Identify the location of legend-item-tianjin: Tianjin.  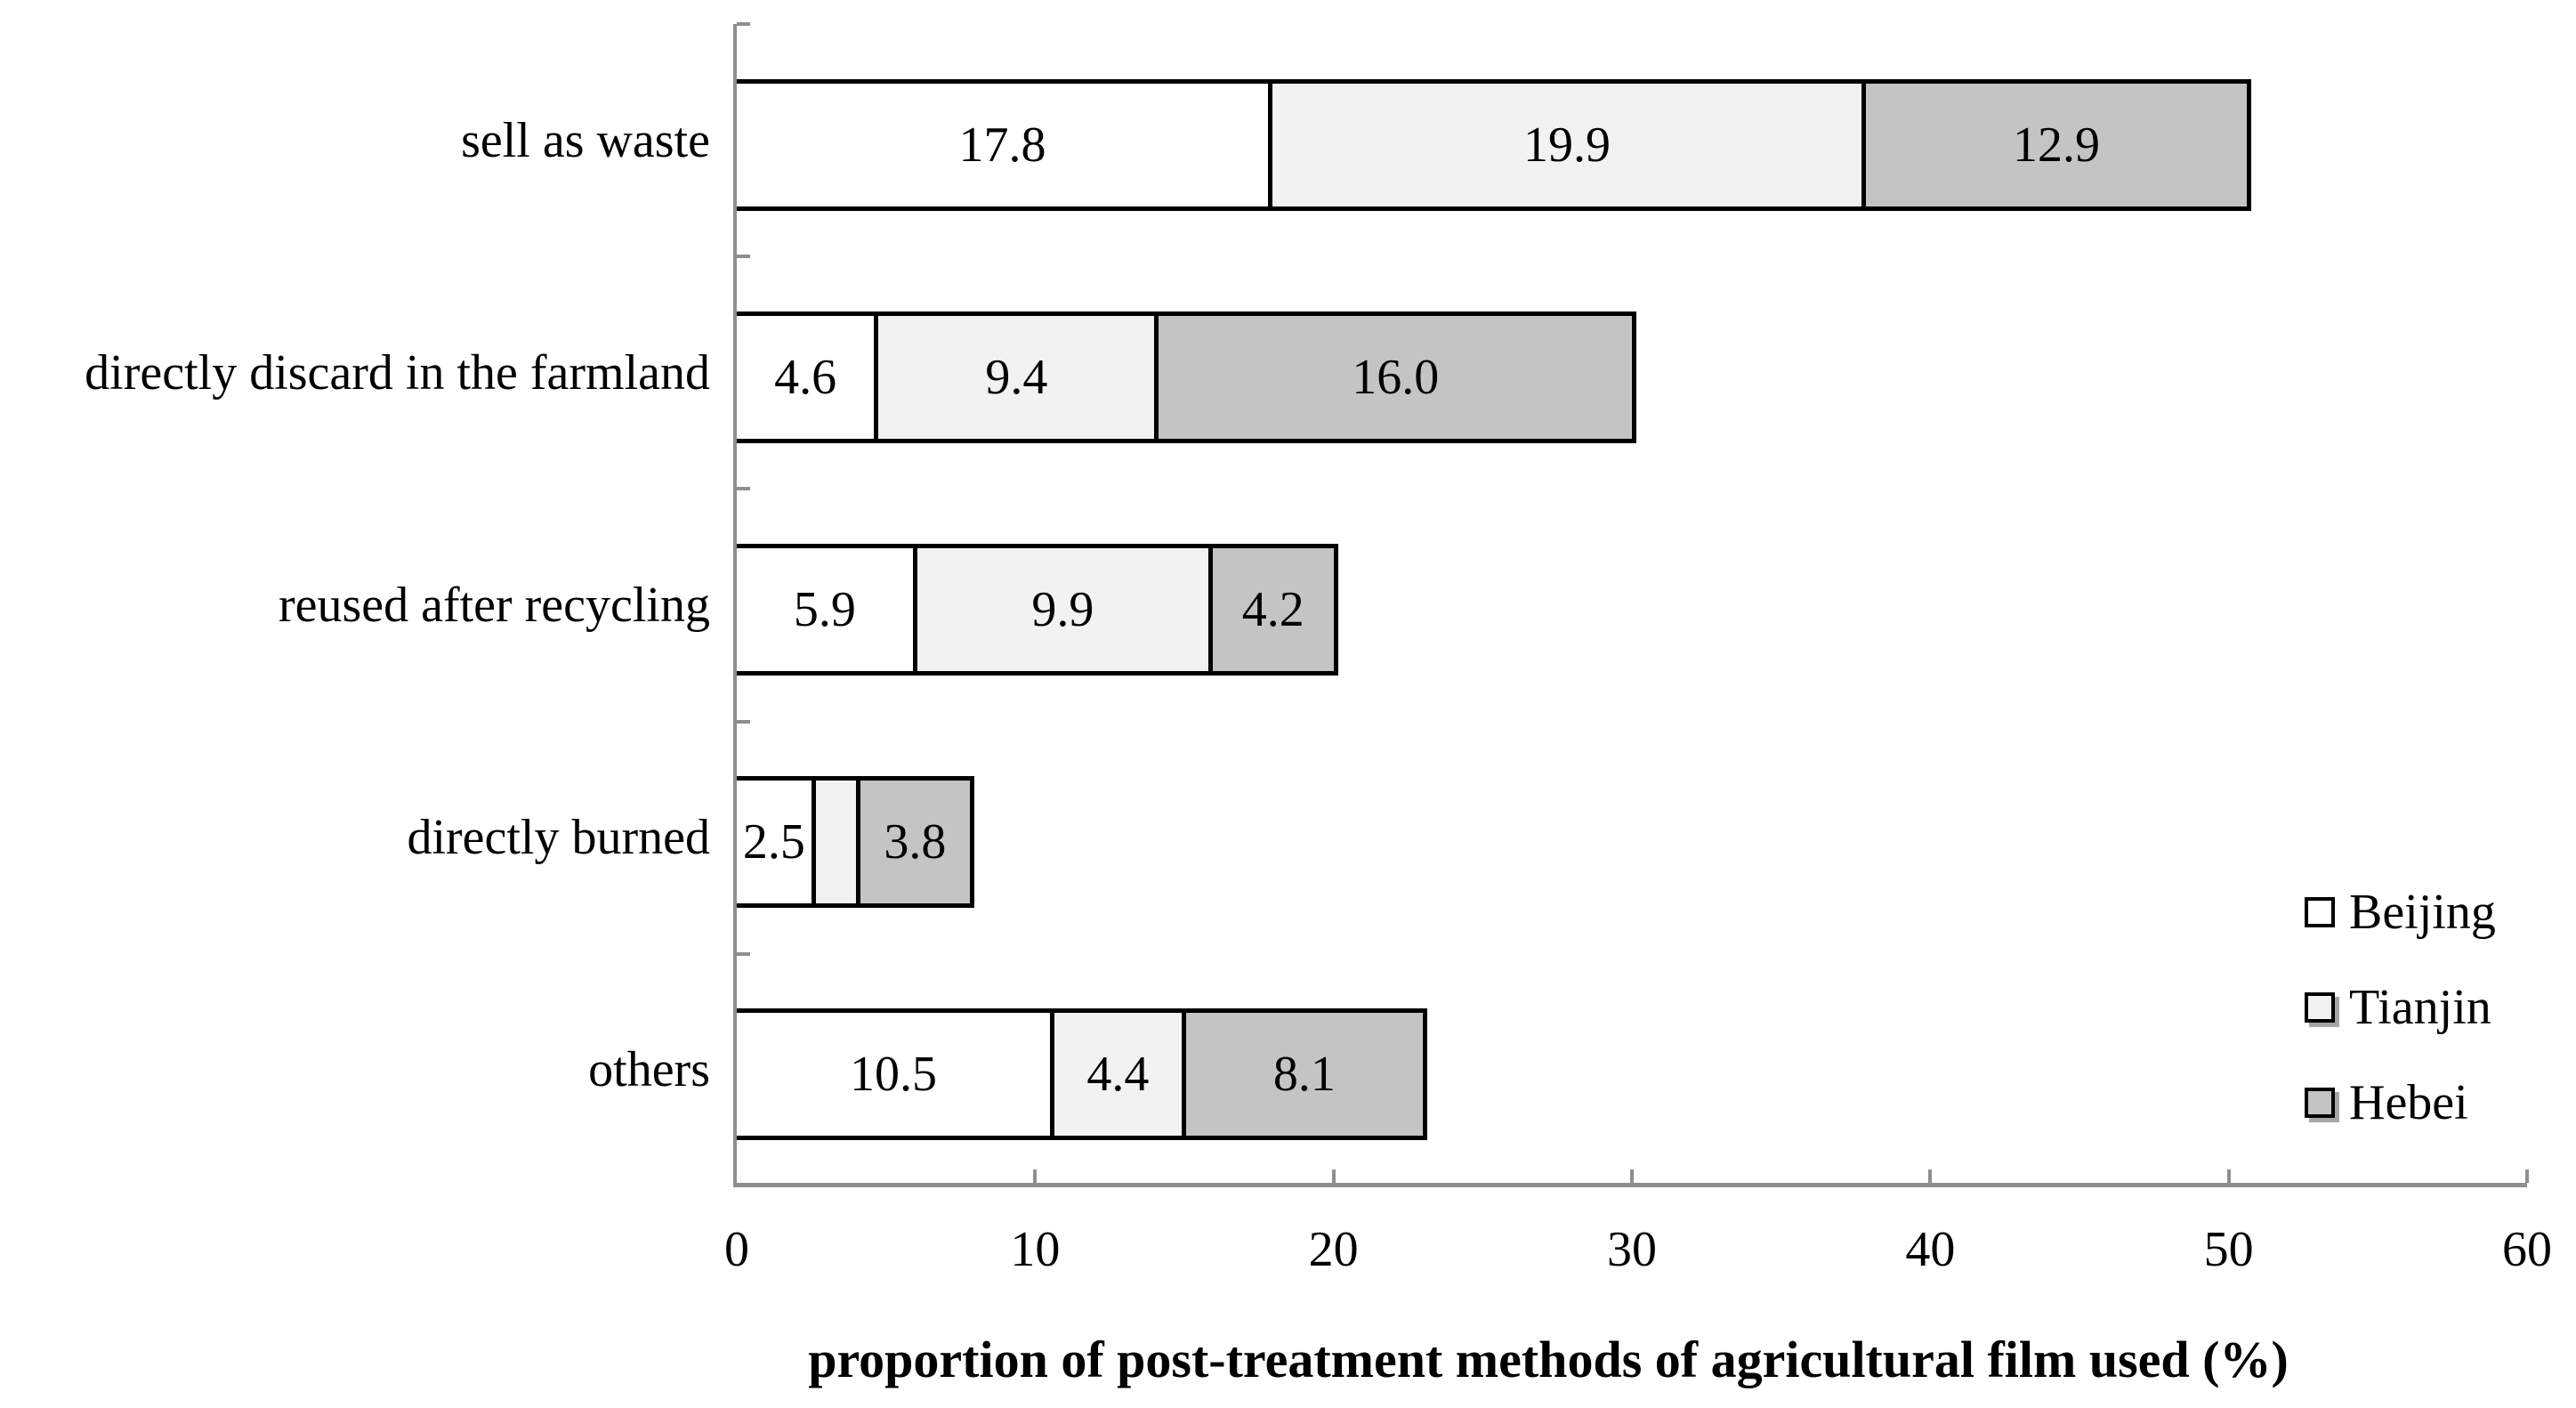
(2398, 1007).